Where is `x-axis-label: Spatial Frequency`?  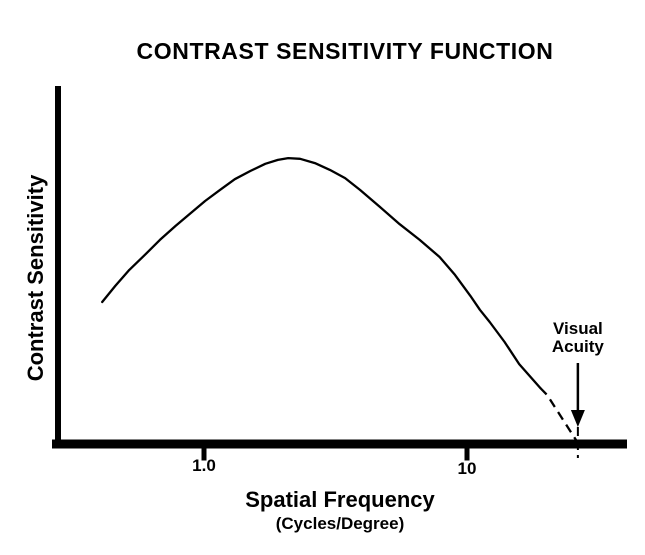
x-axis-label: Spatial Frequency is located at coordinates (340, 499).